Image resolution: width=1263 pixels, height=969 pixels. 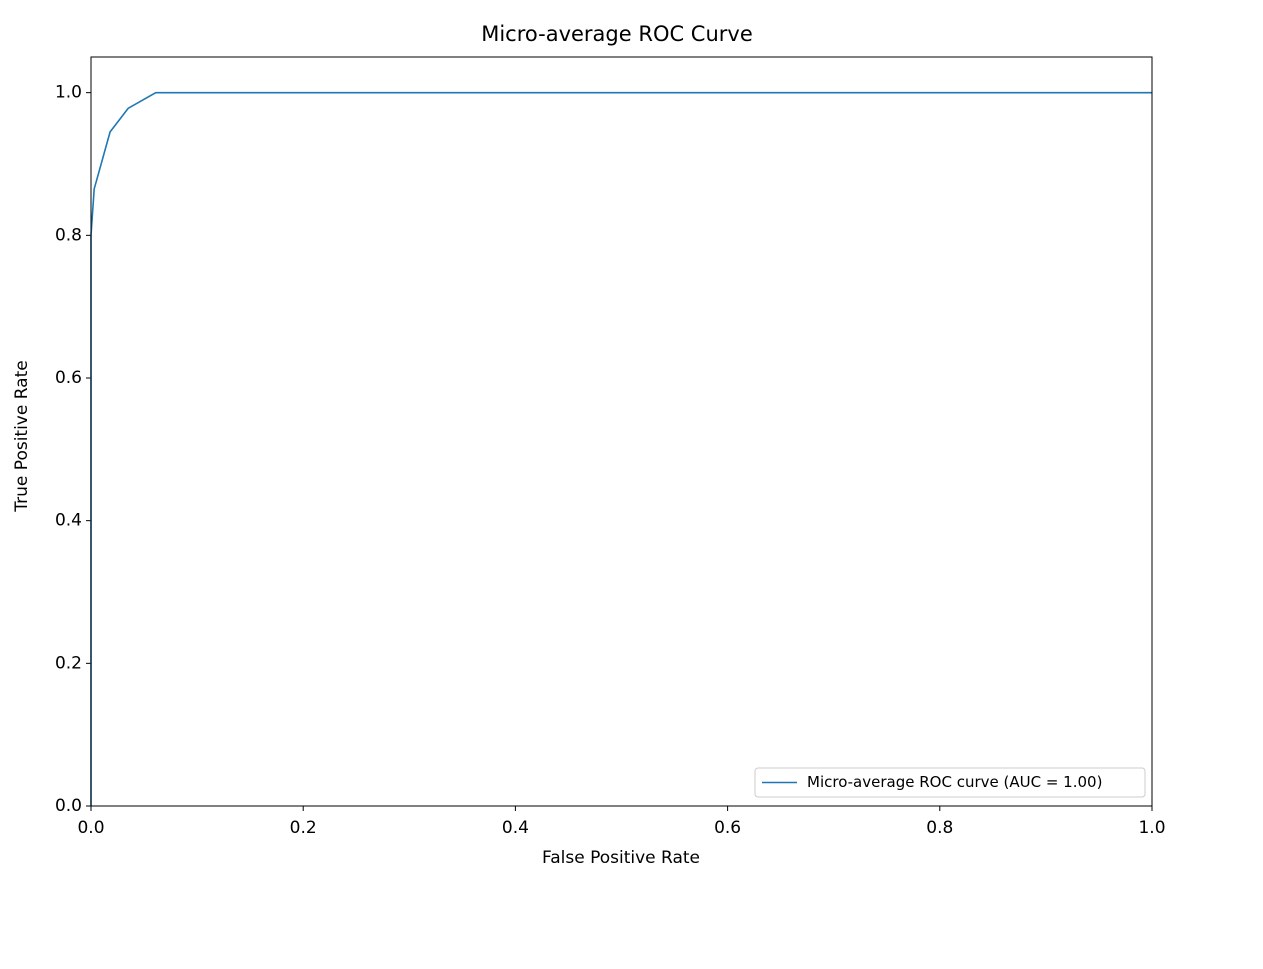 I want to click on x-tick-label: 0.0, so click(x=90, y=828).